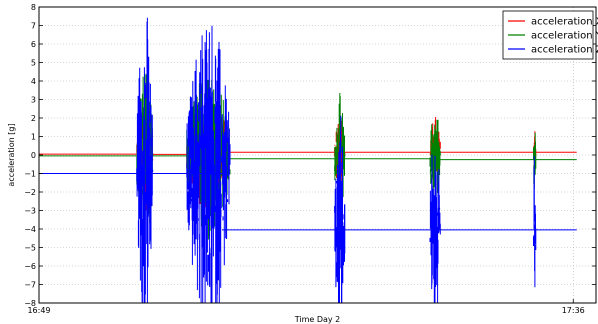  I want to click on legend-entry: acceleration X, so click(564, 22).